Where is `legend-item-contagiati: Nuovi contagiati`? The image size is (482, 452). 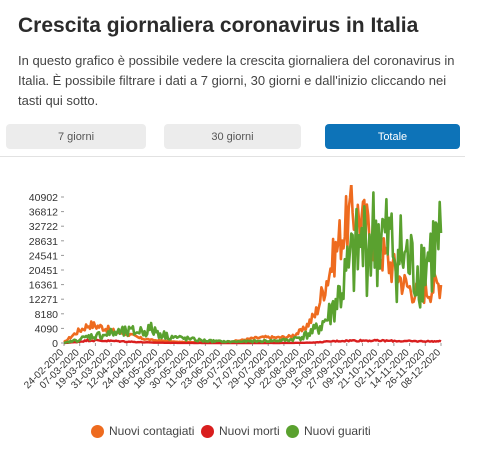
legend-item-contagiati: Nuovi contagiati is located at coordinates (142, 431).